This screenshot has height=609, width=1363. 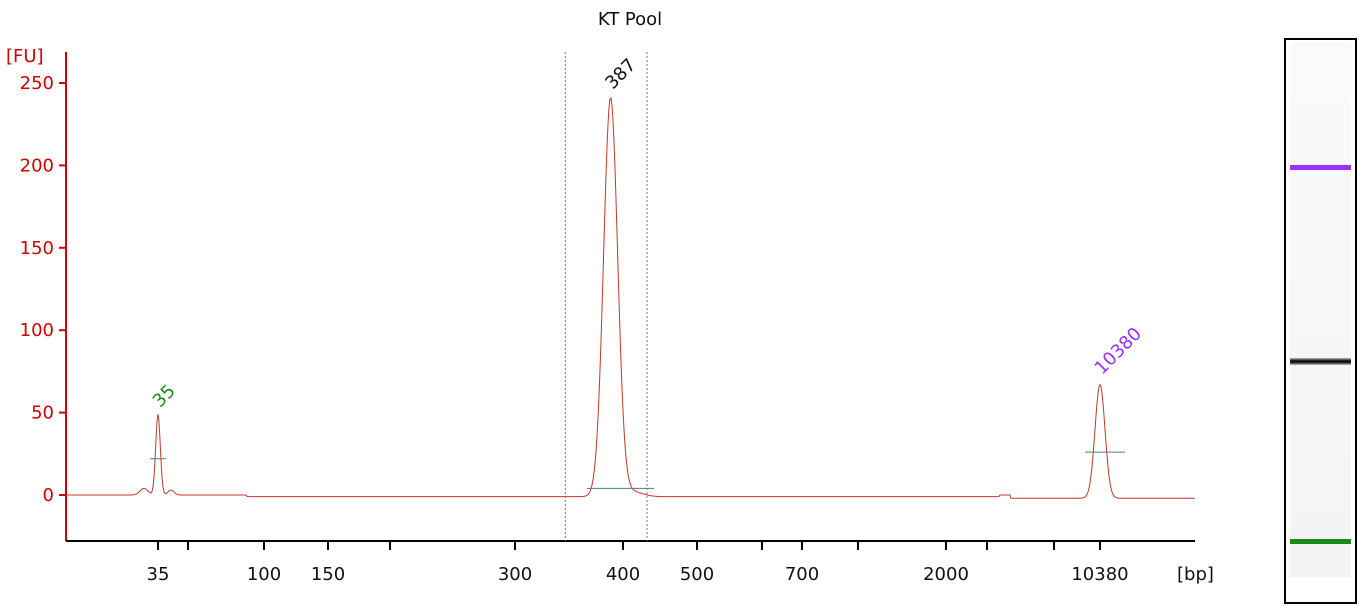 I want to click on x-tick-label: 400, so click(x=623, y=574).